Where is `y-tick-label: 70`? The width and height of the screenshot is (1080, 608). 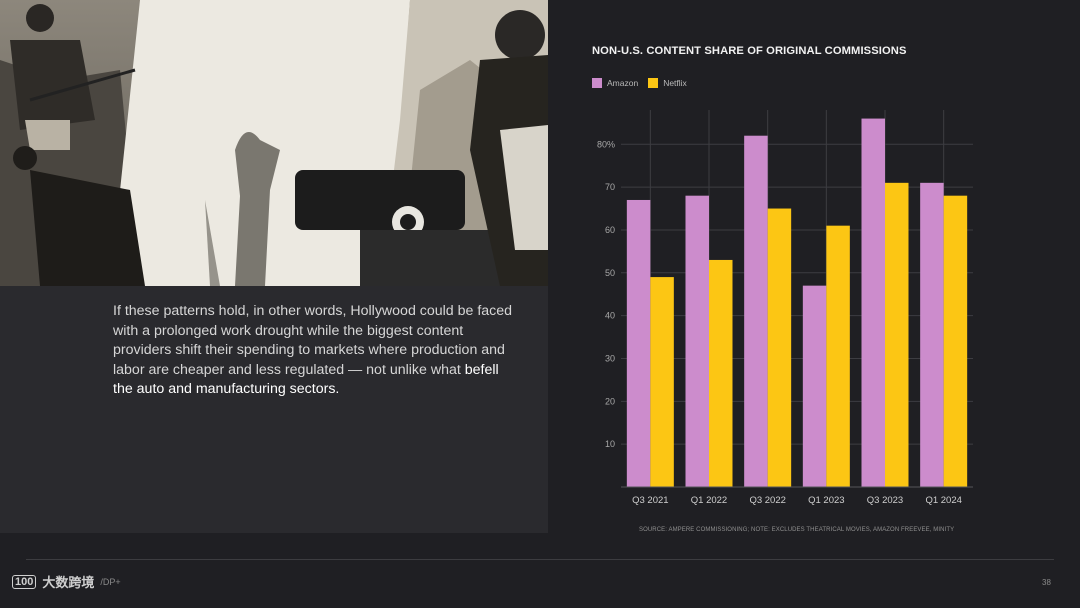
y-tick-label: 70 is located at coordinates (610, 187).